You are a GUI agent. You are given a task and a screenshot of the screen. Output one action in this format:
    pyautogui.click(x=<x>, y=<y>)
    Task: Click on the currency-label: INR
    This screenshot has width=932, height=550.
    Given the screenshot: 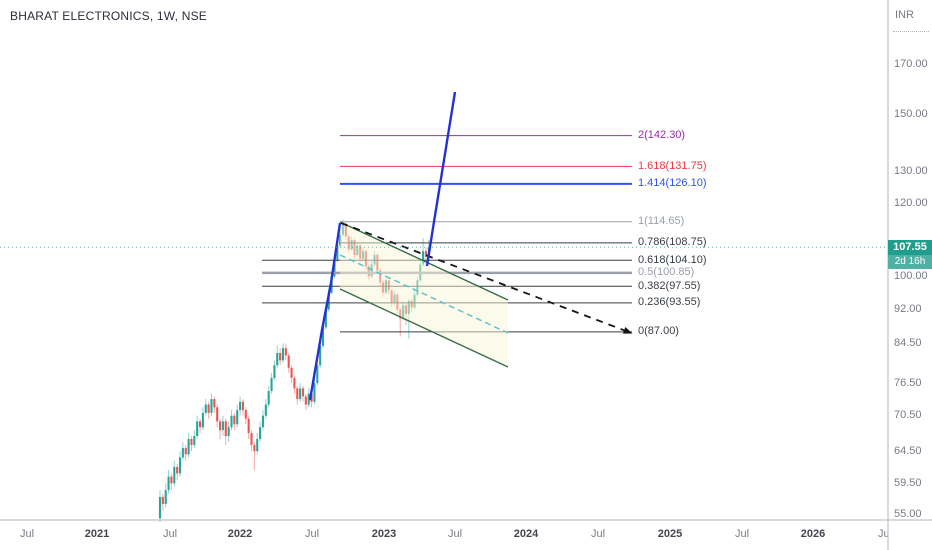 What is the action you would take?
    pyautogui.click(x=904, y=15)
    